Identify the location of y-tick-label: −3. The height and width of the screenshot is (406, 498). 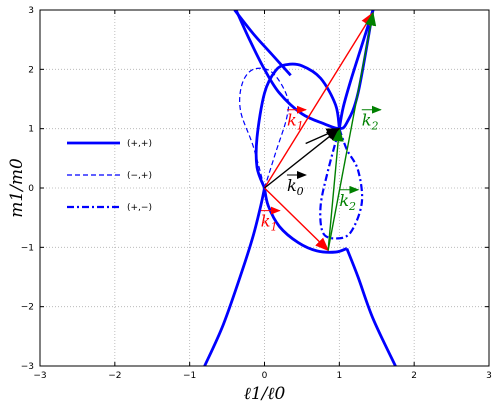
(27, 367).